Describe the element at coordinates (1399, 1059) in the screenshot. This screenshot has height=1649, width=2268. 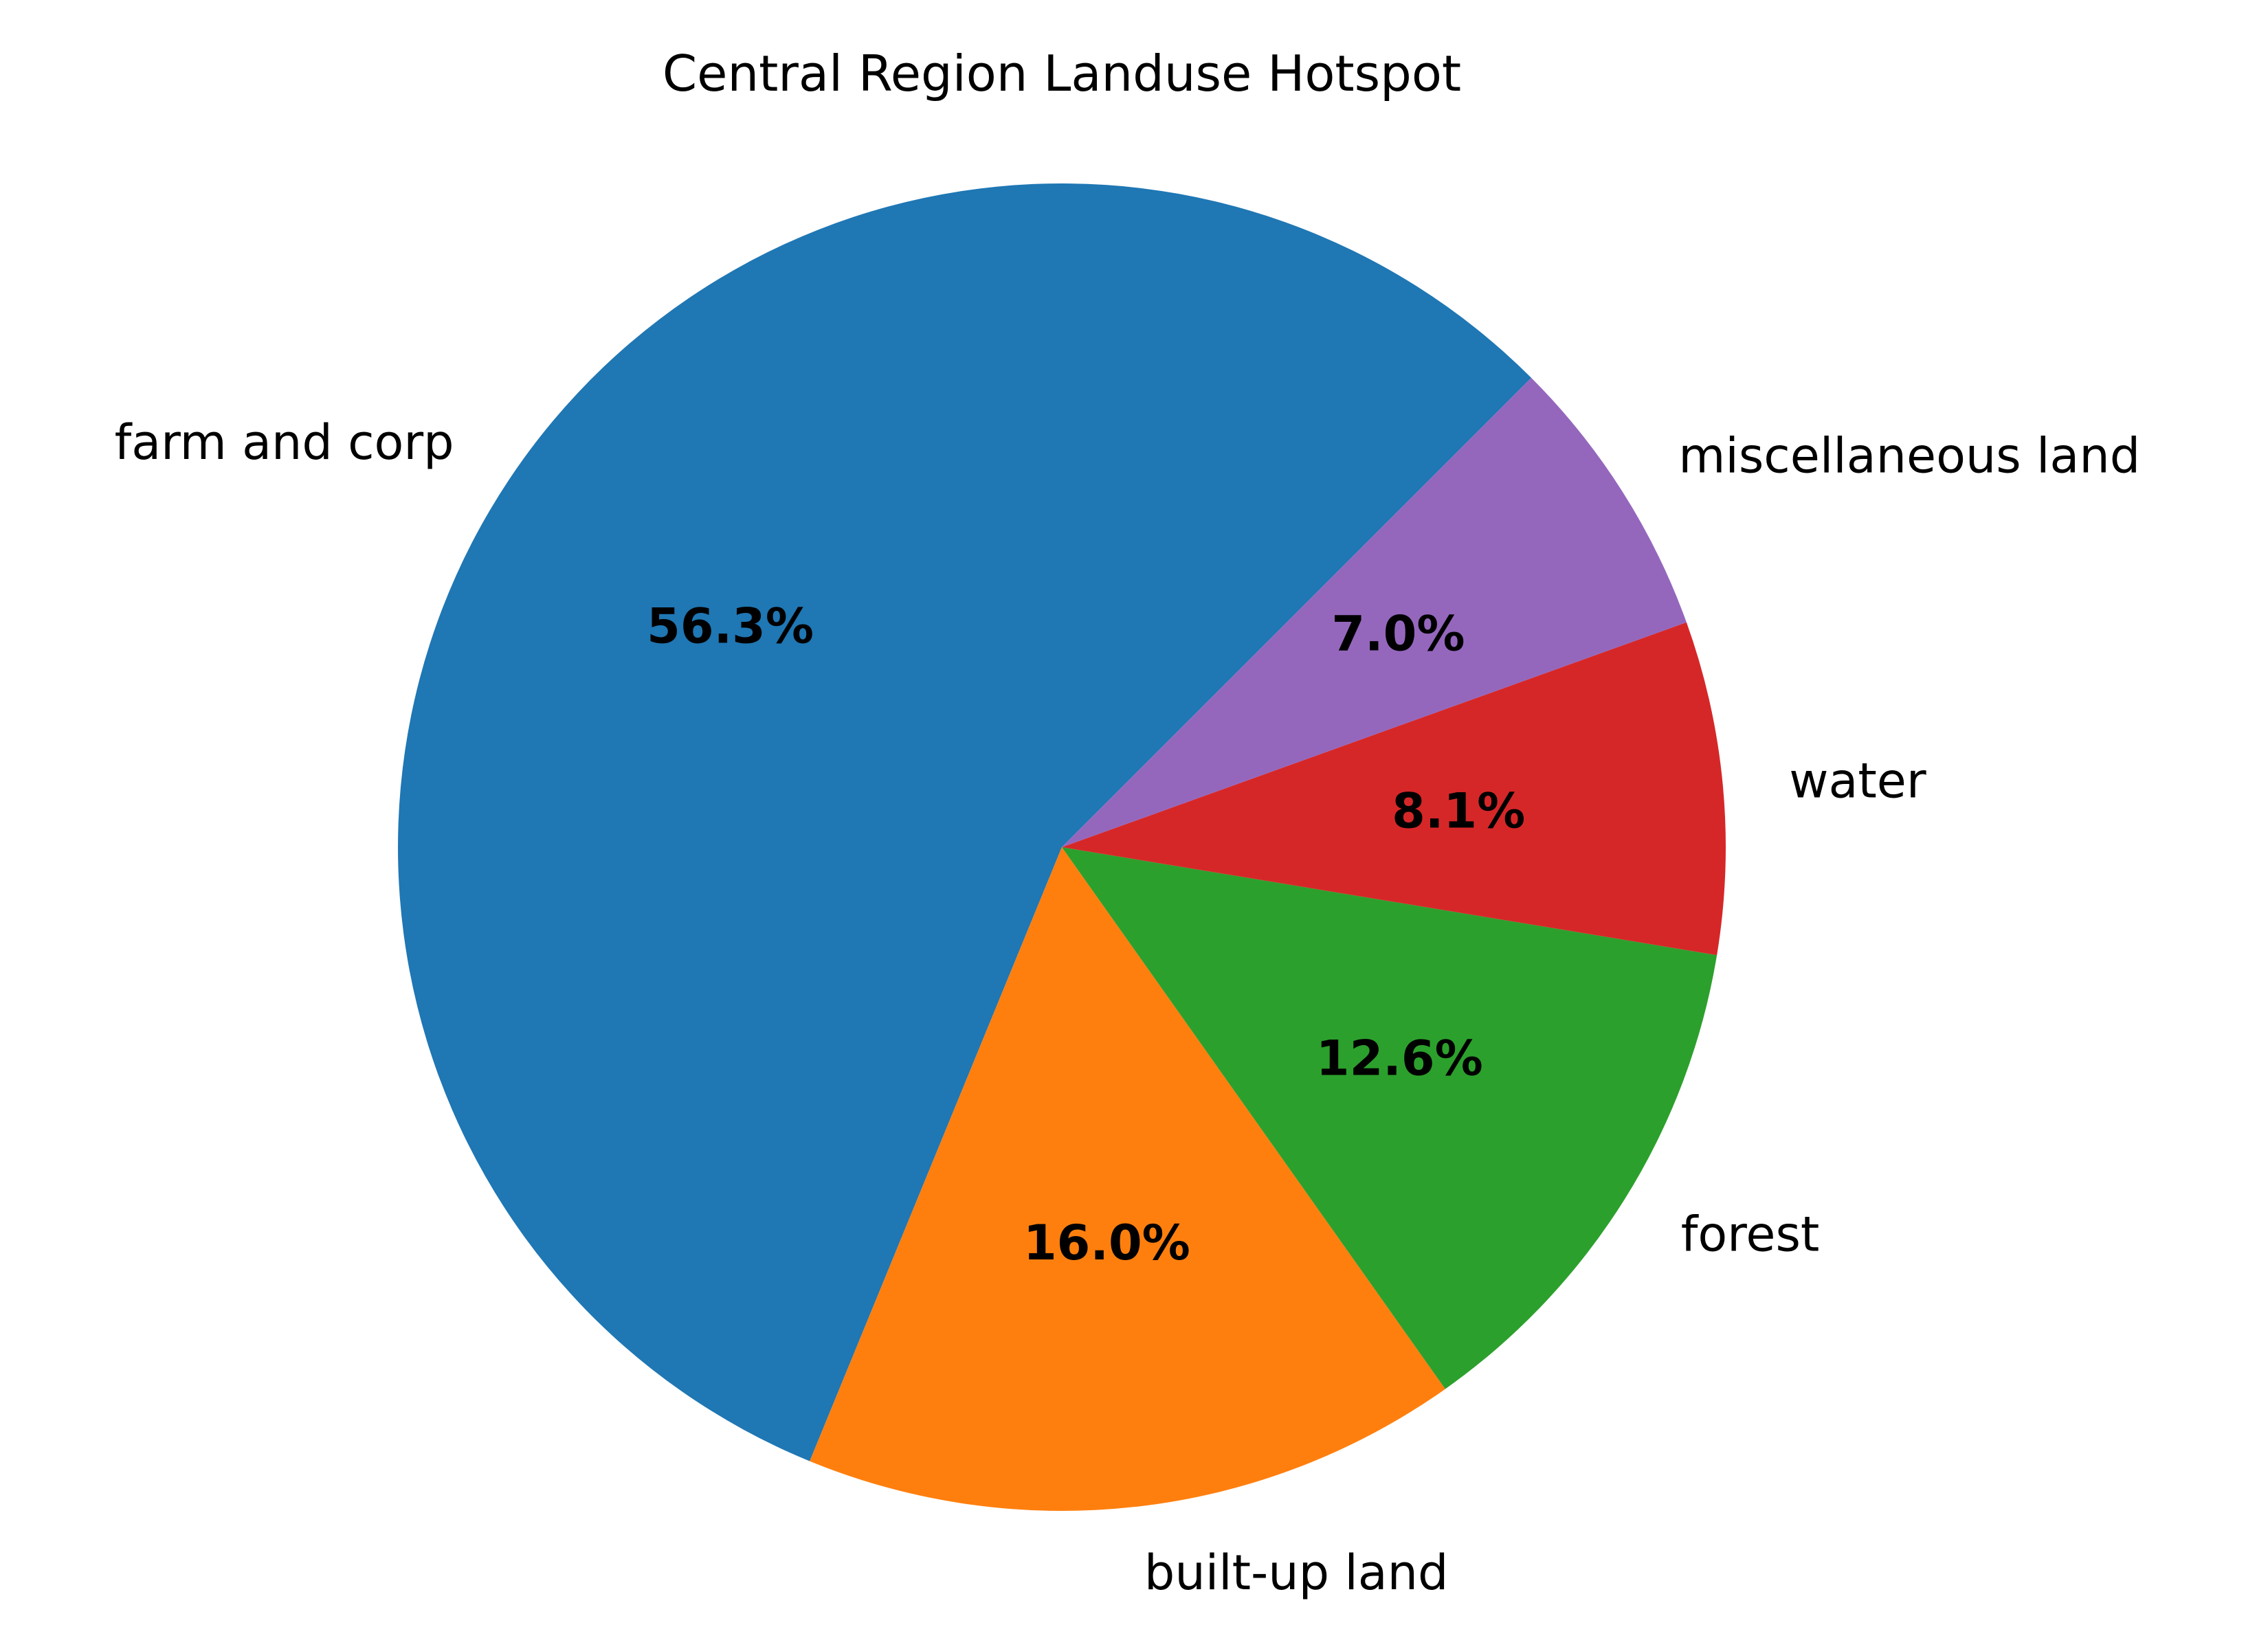
I see `slice-percent-forest: 12.6%` at that location.